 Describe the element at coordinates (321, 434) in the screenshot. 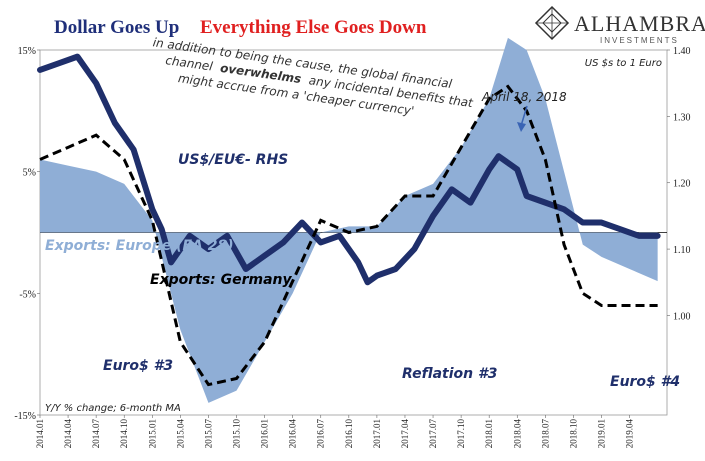

I see `x-tick-label: 2016.07` at that location.